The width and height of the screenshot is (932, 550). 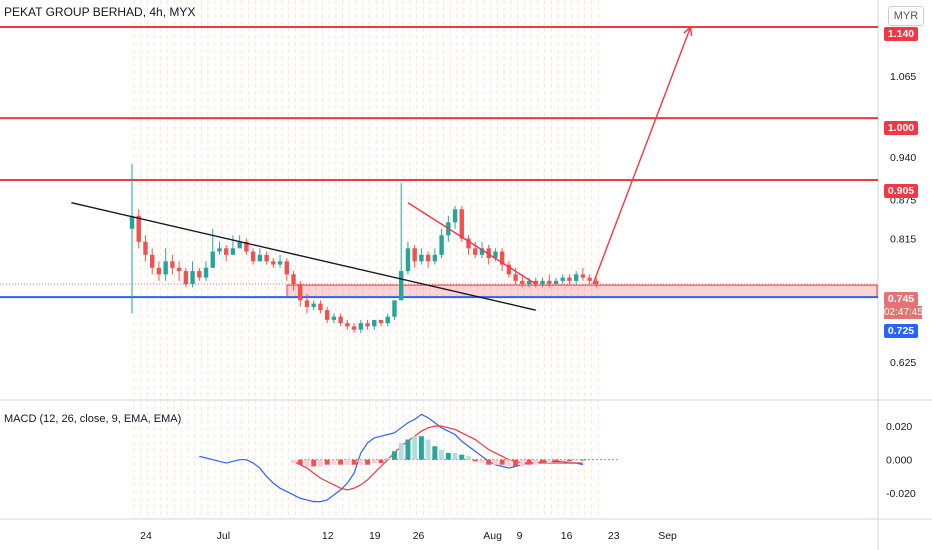 I want to click on bar-countdown: 02:47:45, so click(x=903, y=312).